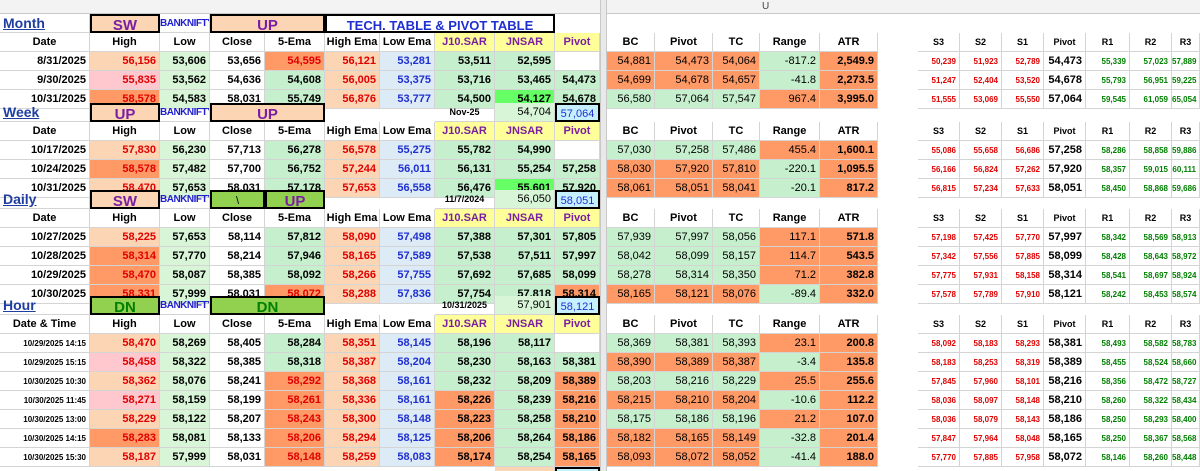 This screenshot has height=471, width=1200. I want to click on daily-header-5: High Ema, so click(352, 218).